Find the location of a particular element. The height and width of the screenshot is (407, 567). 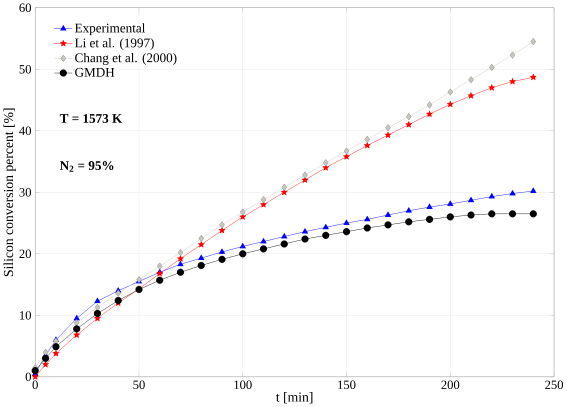

y-tick-label: 30 is located at coordinates (25, 192).